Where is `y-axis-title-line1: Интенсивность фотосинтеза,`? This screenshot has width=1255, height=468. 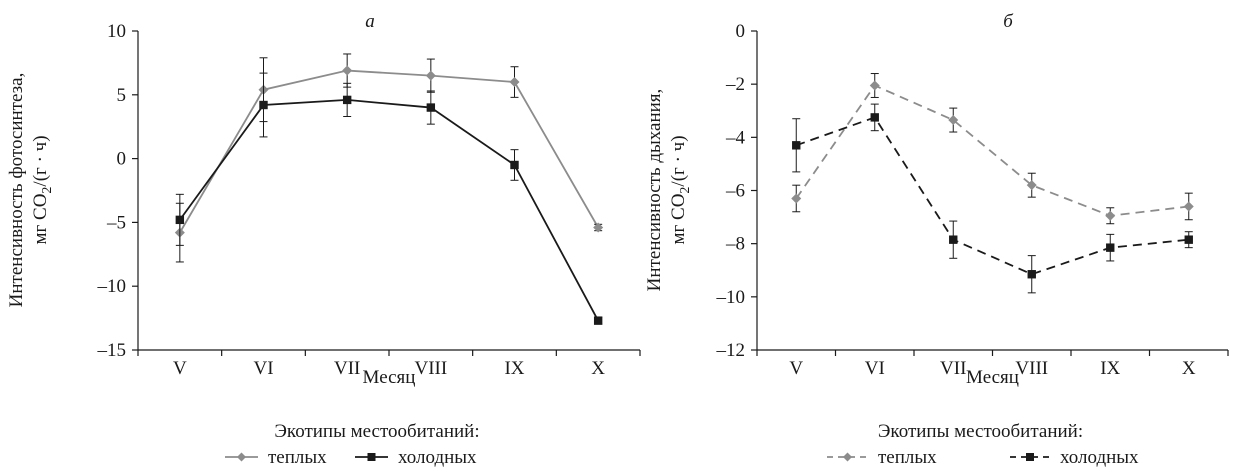 y-axis-title-line1: Интенсивность фотосинтеза, is located at coordinates (16, 190).